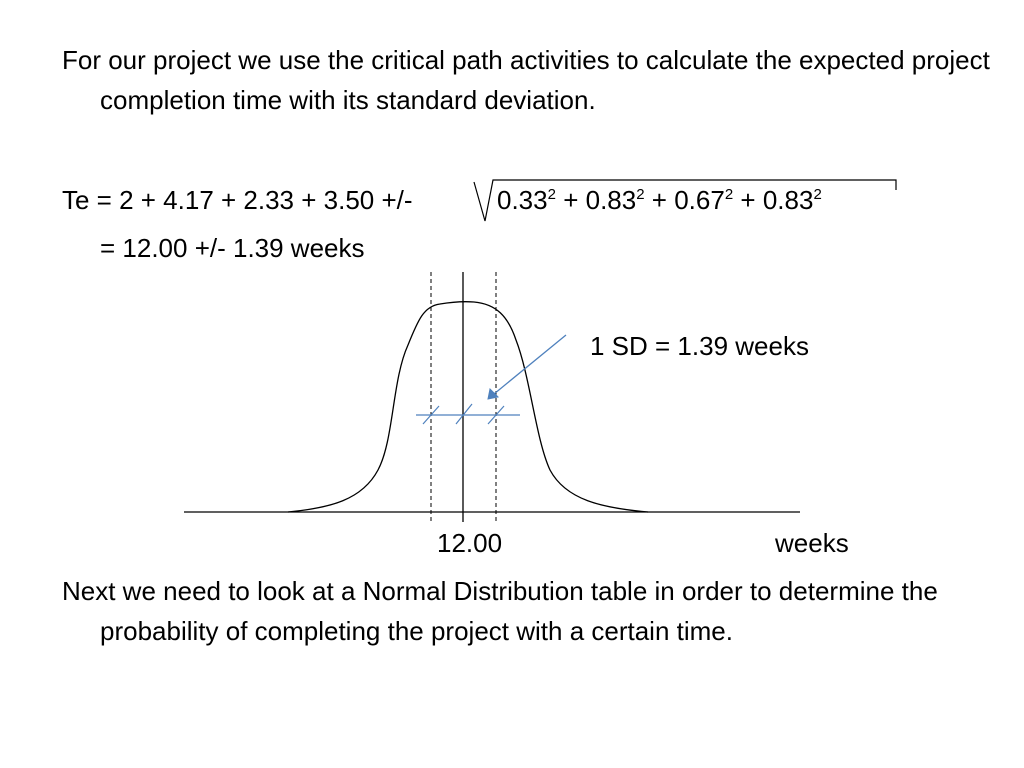 This screenshot has width=1024, height=768. What do you see at coordinates (470, 543) in the screenshot?
I see `mean-label: 12.00` at bounding box center [470, 543].